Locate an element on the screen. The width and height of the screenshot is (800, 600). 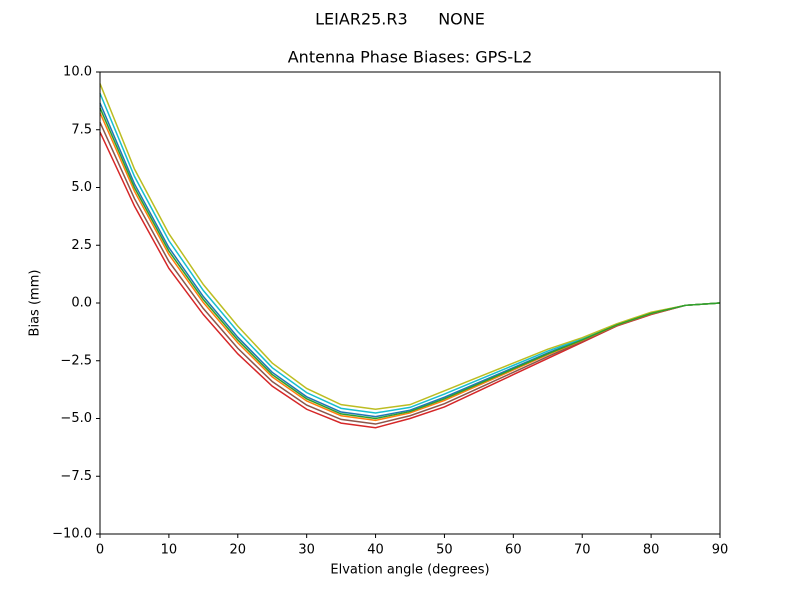
y-tick-label: −2.5 is located at coordinates (76, 360).